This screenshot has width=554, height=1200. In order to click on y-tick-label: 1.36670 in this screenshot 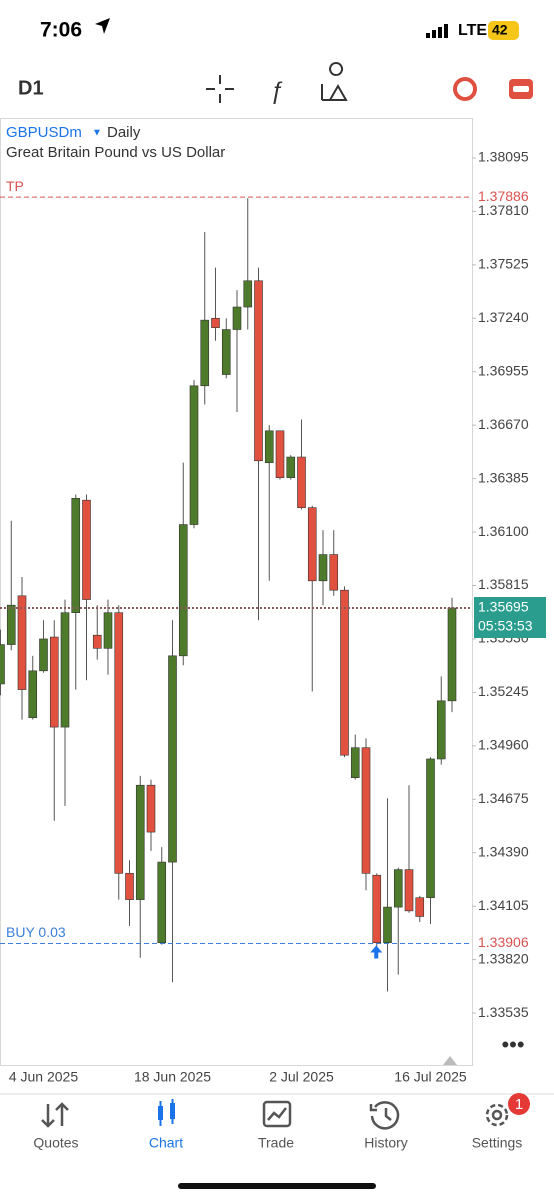, I will do `click(503, 424)`.